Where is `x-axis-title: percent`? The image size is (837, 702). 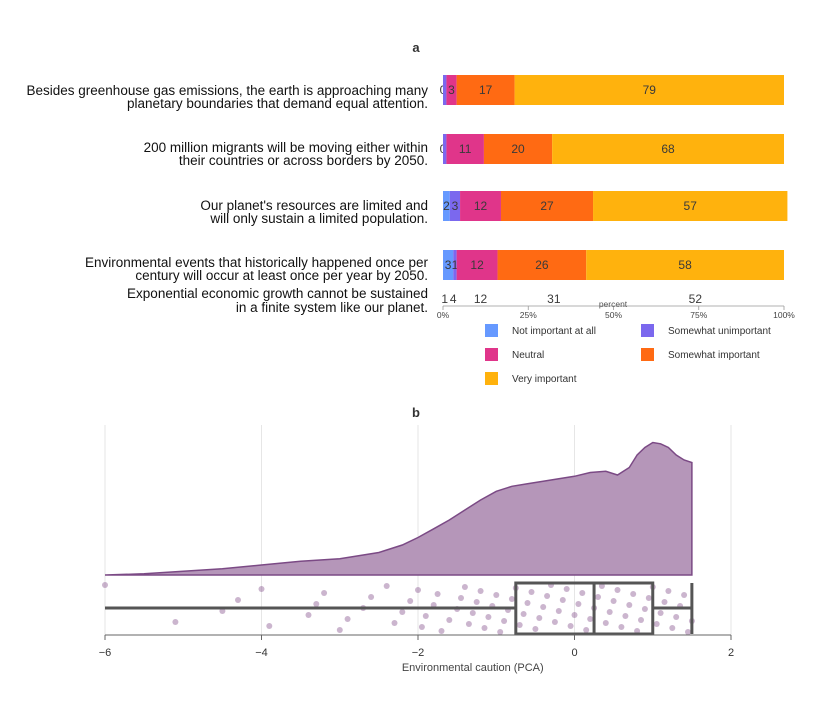 x-axis-title: percent is located at coordinates (613, 304).